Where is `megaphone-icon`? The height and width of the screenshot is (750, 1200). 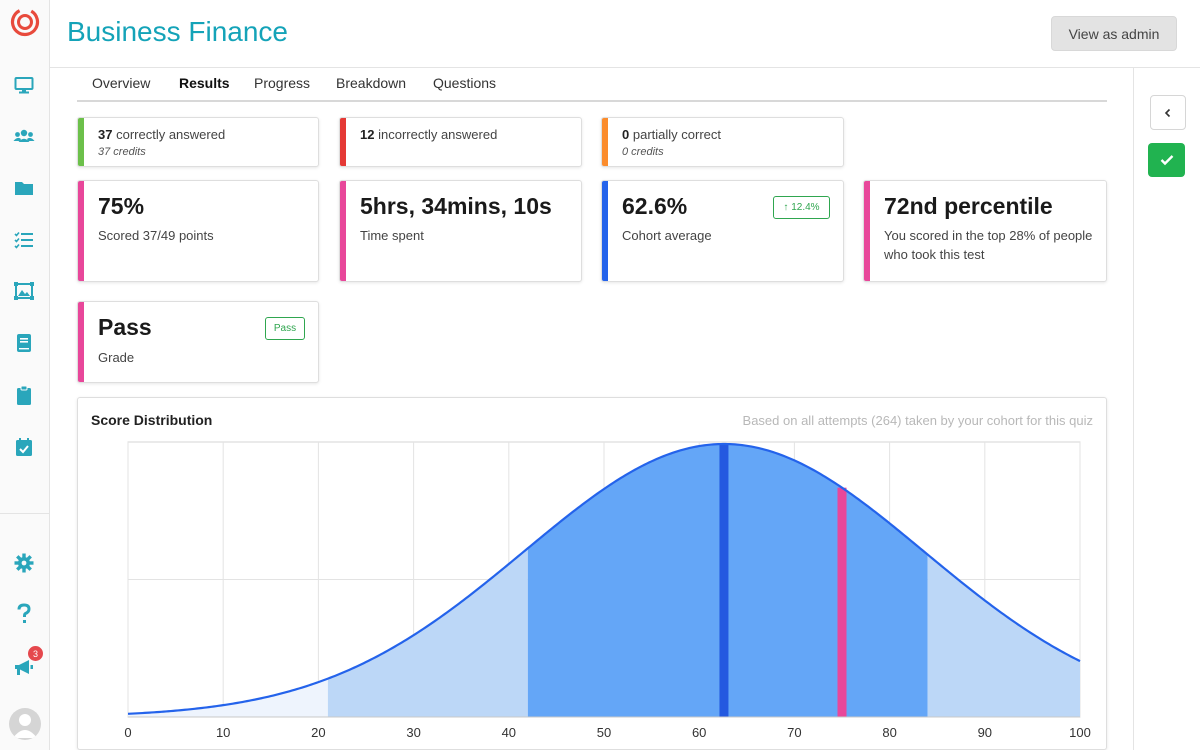 megaphone-icon is located at coordinates (24, 667).